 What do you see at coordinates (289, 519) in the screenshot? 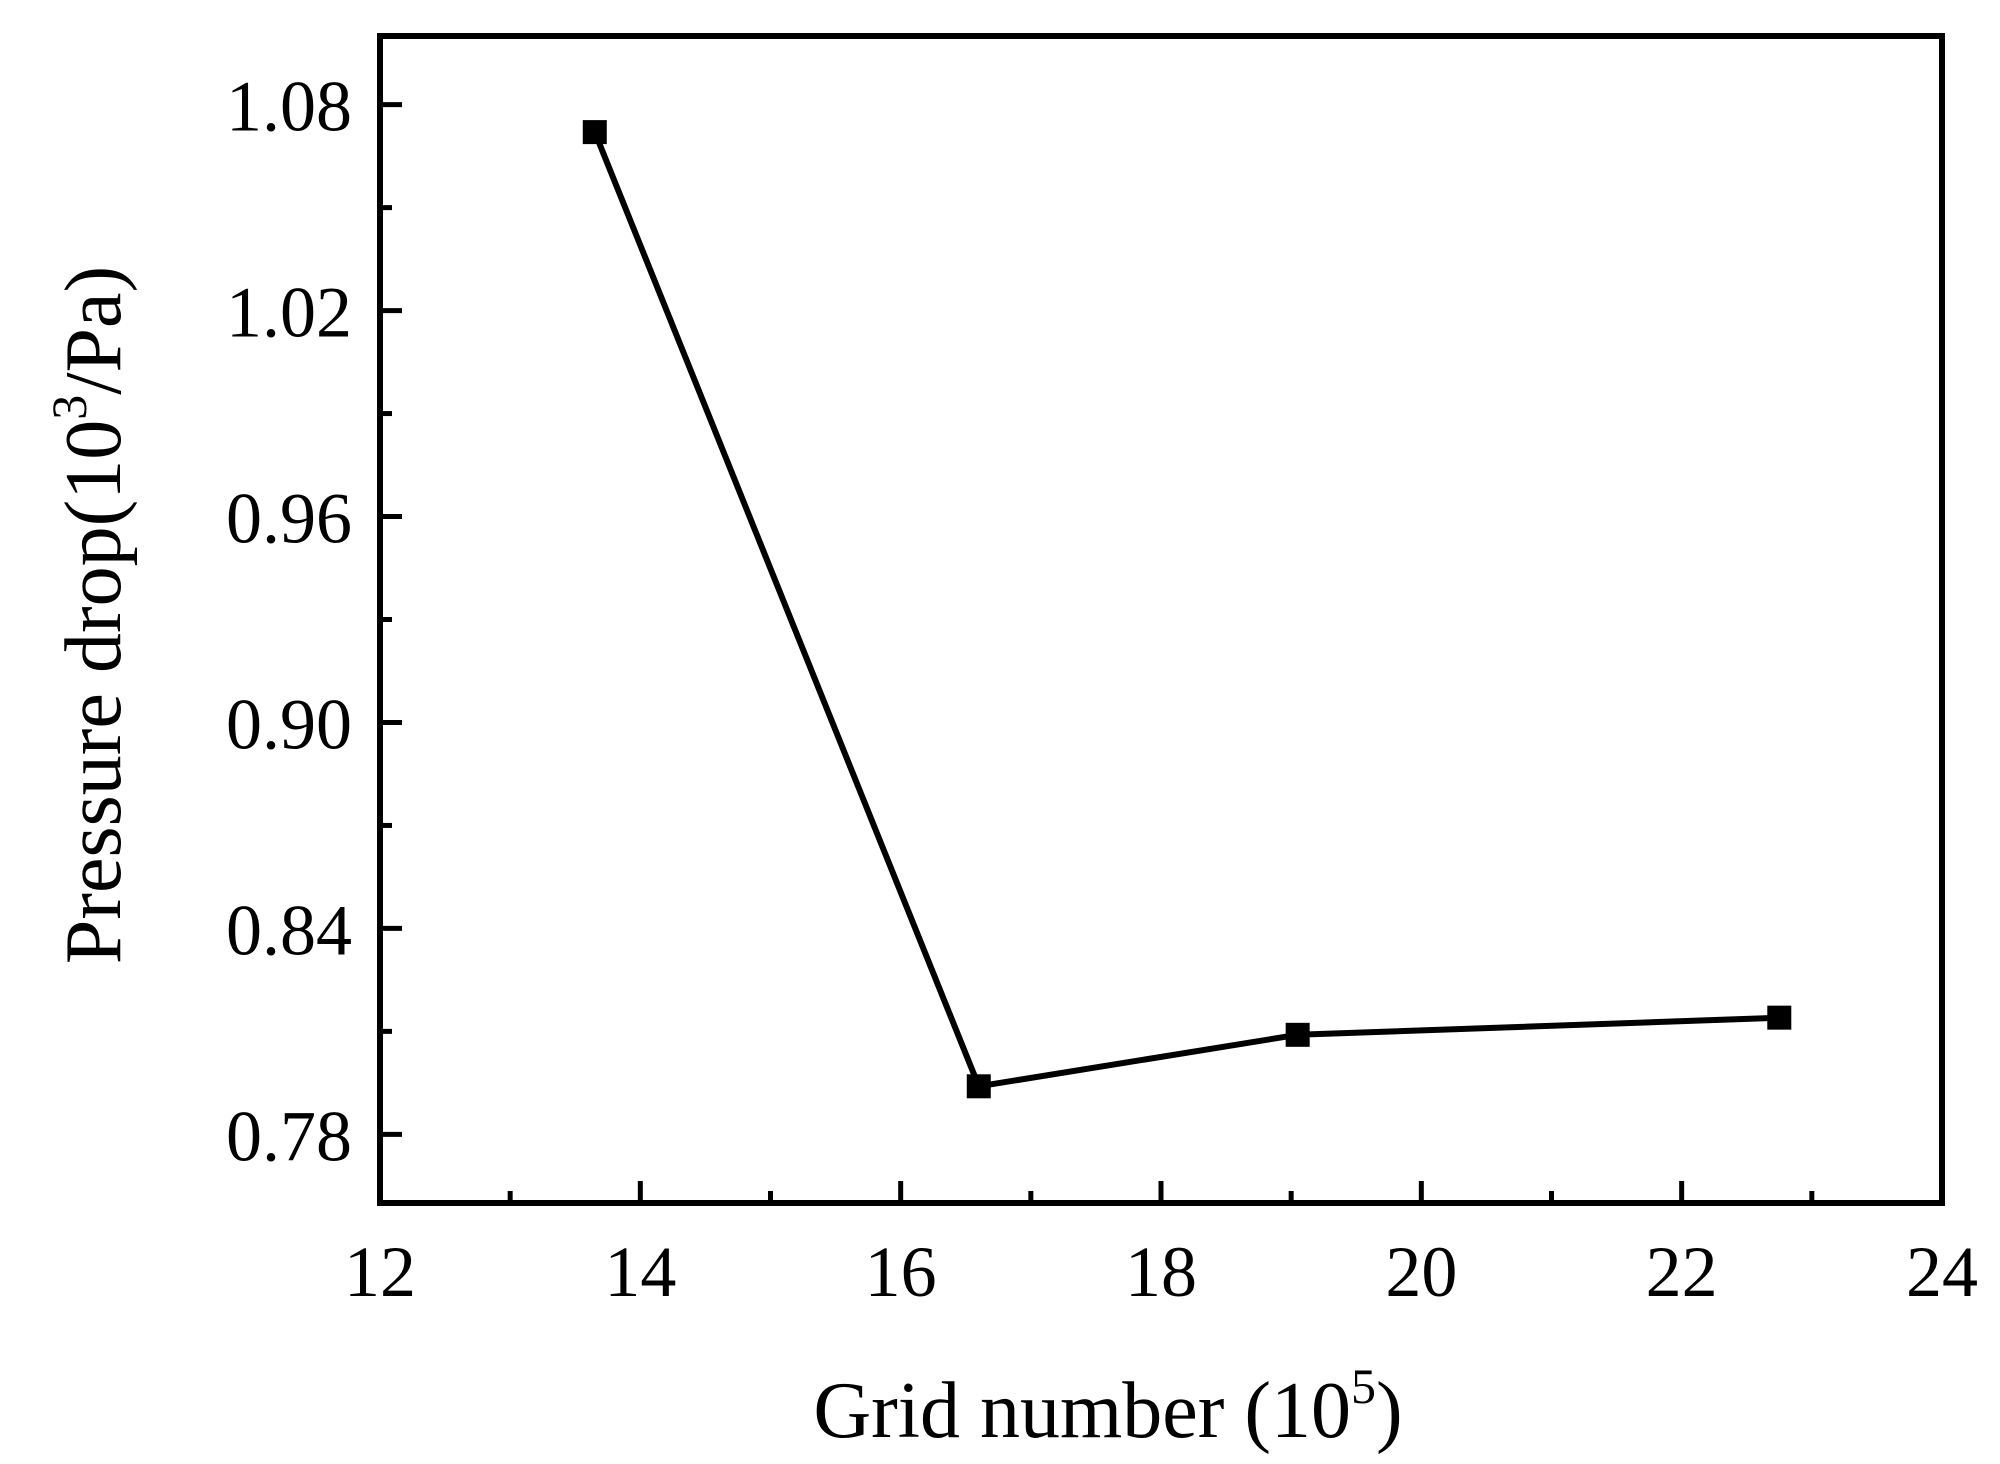
I see `y-tick-label-0.96: 0.96` at bounding box center [289, 519].